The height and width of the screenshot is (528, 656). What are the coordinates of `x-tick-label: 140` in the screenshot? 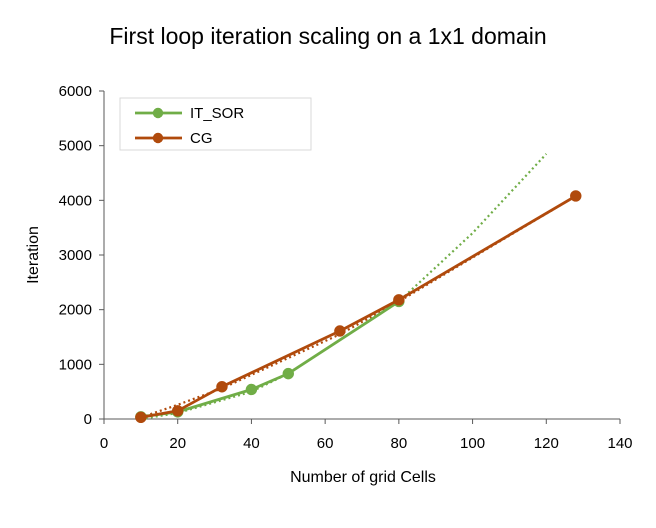 It's located at (619, 443).